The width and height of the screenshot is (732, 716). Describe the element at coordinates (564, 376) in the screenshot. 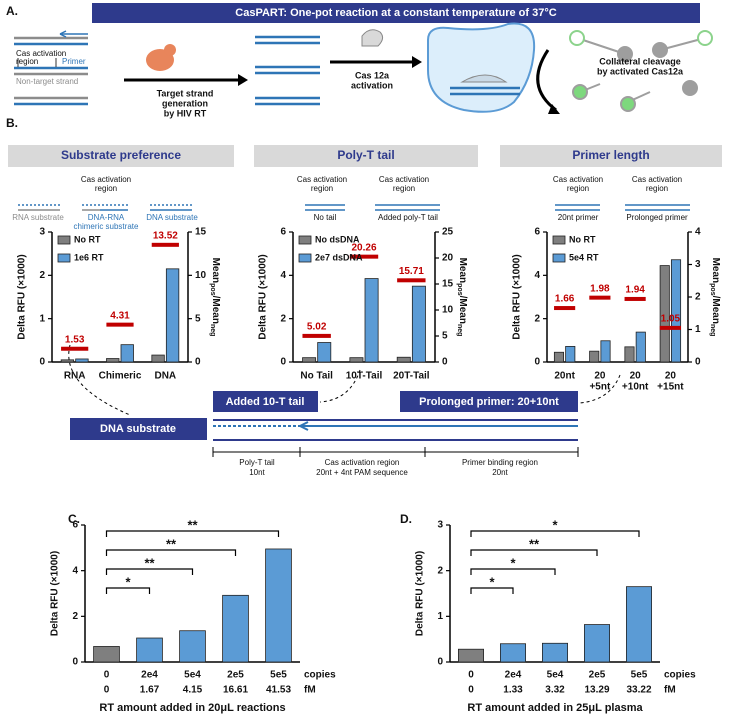

I see `x-tick-label: 20nt` at that location.